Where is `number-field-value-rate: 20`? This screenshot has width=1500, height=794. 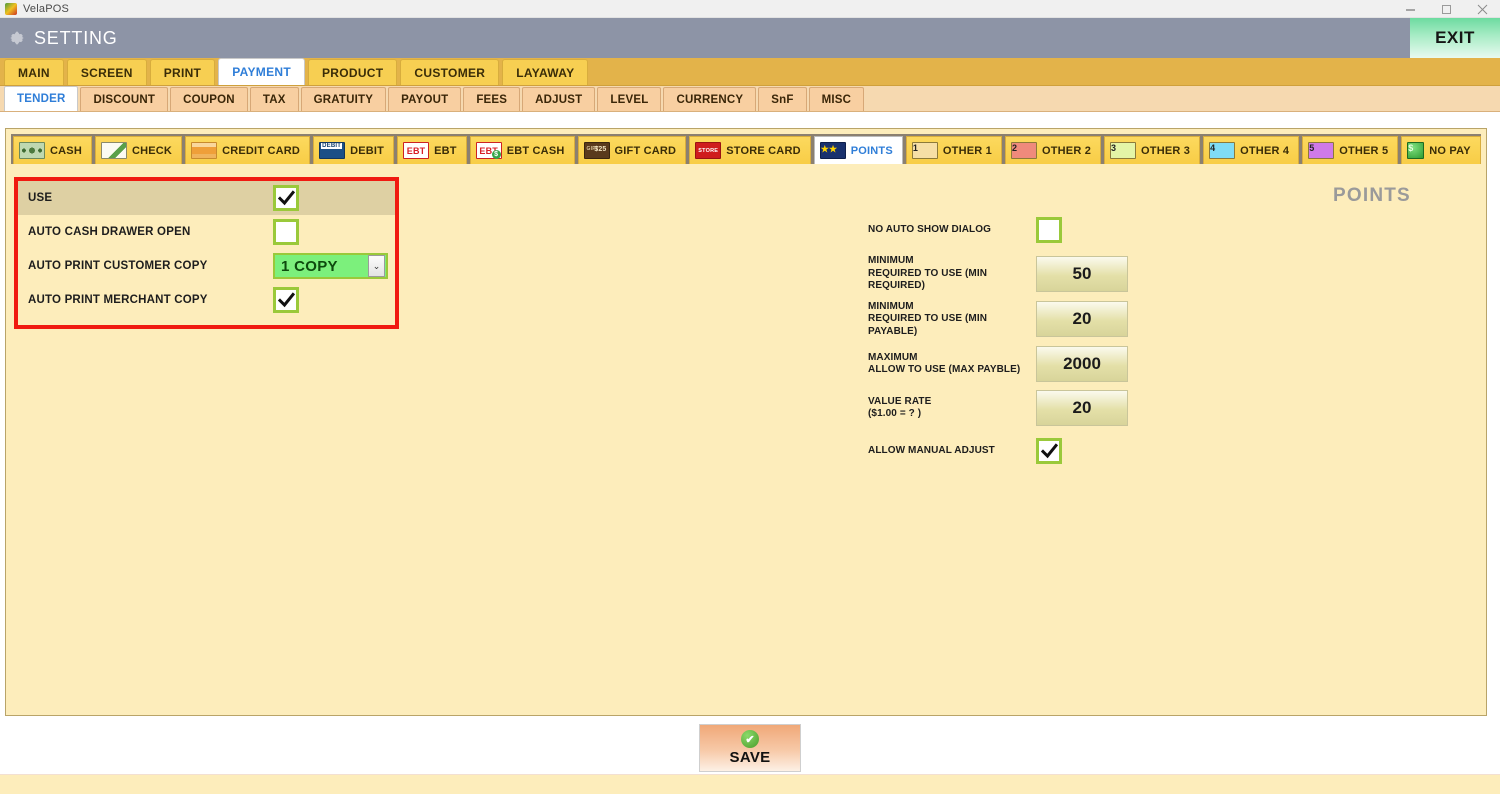
number-field-value-rate: 20 is located at coordinates (1082, 408).